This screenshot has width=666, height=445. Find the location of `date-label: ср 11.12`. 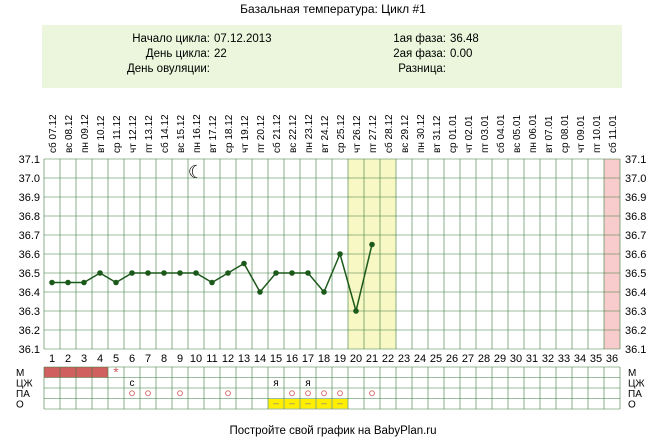

date-label: ср 11.12 is located at coordinates (117, 134).